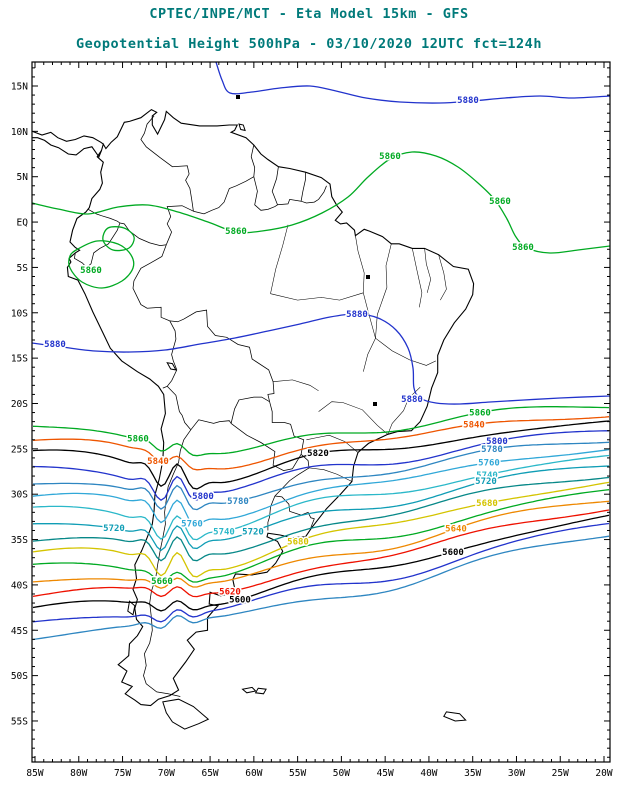  Describe the element at coordinates (192, 525) in the screenshot. I see `contour-label: 5760` at that location.